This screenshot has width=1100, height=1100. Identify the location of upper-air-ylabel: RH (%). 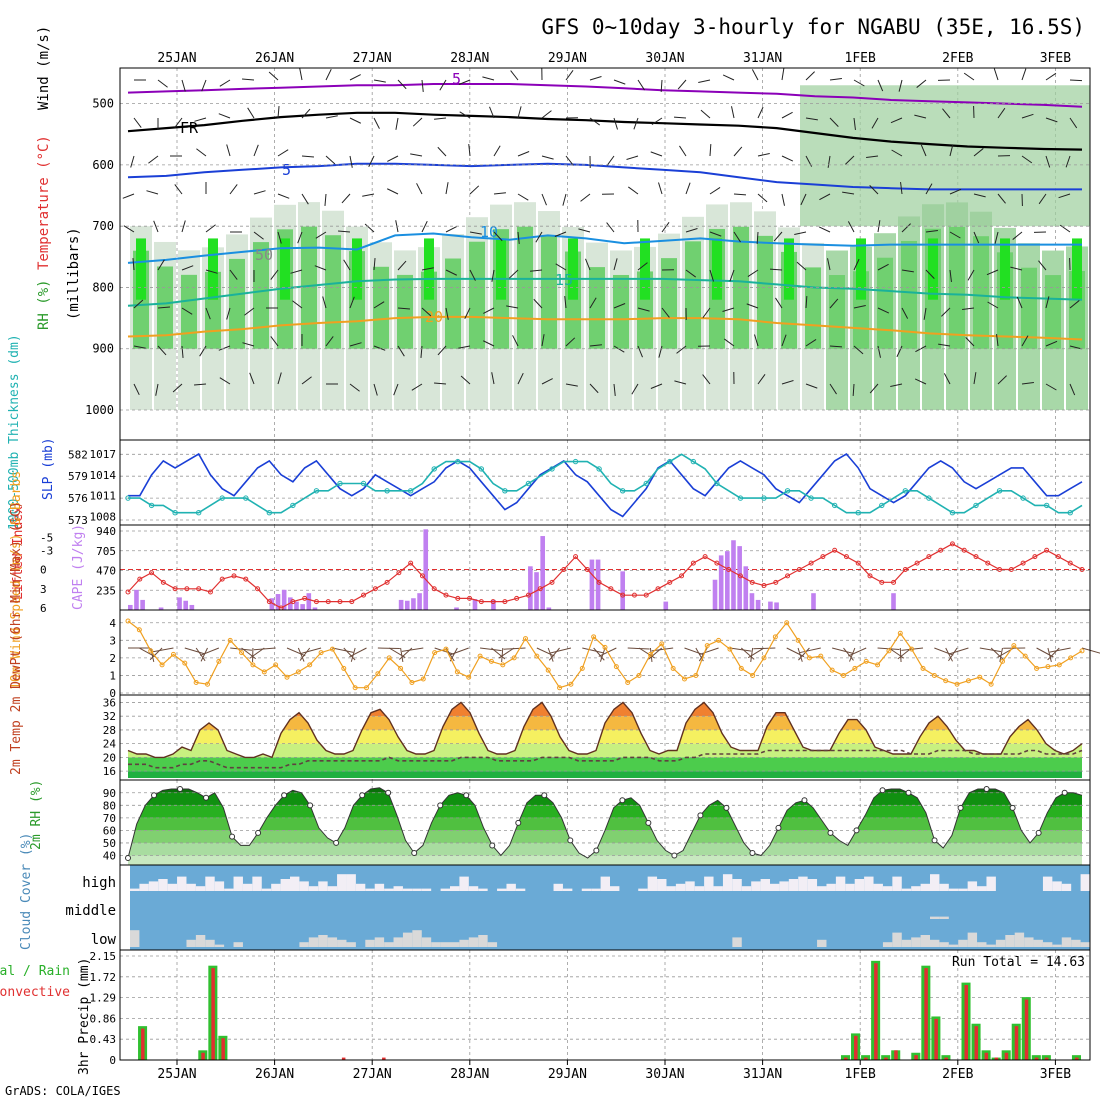
(44, 304).